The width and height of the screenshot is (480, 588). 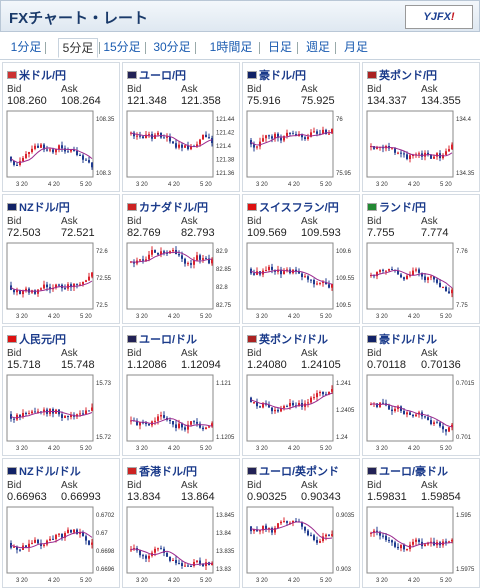 I want to click on candlestick-chart: 109.6 109.55 109.5 3 20 4 20 5 20, so click(x=302, y=282).